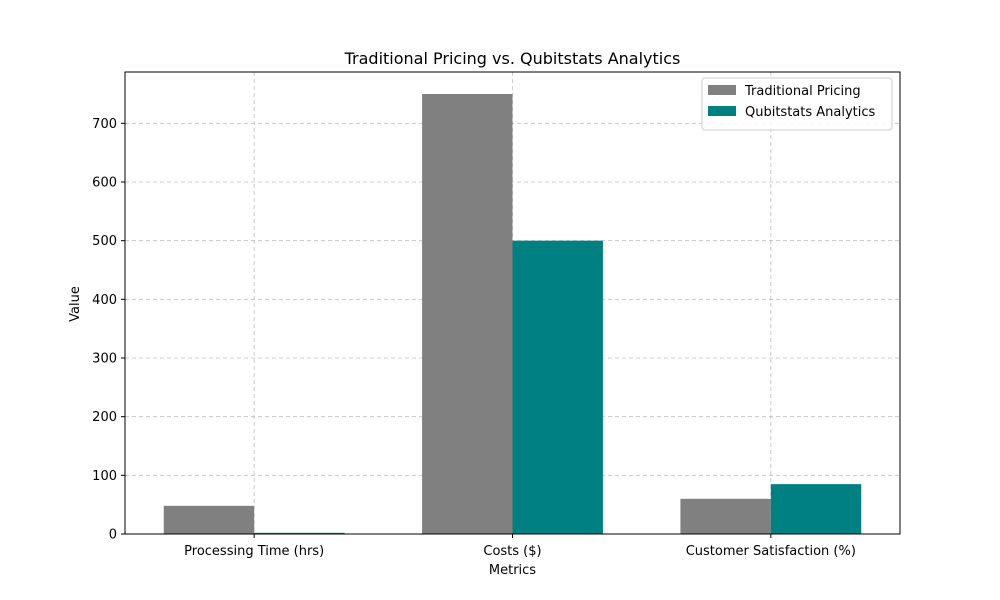  What do you see at coordinates (104, 124) in the screenshot?
I see `y-tick-label: 700` at bounding box center [104, 124].